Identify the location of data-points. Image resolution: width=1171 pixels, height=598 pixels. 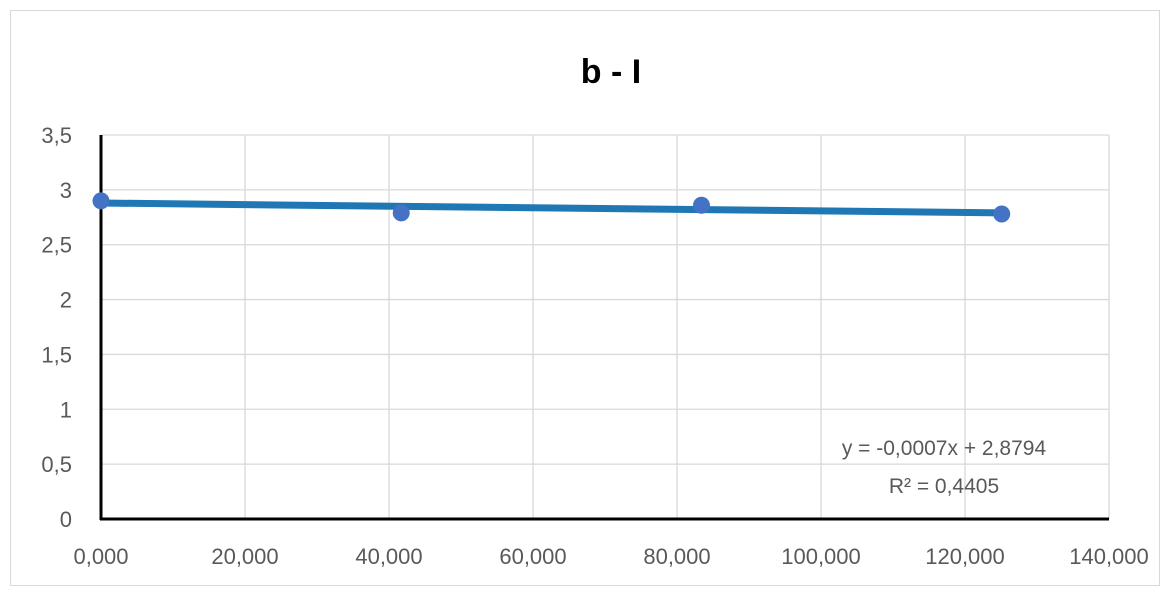
(551, 207).